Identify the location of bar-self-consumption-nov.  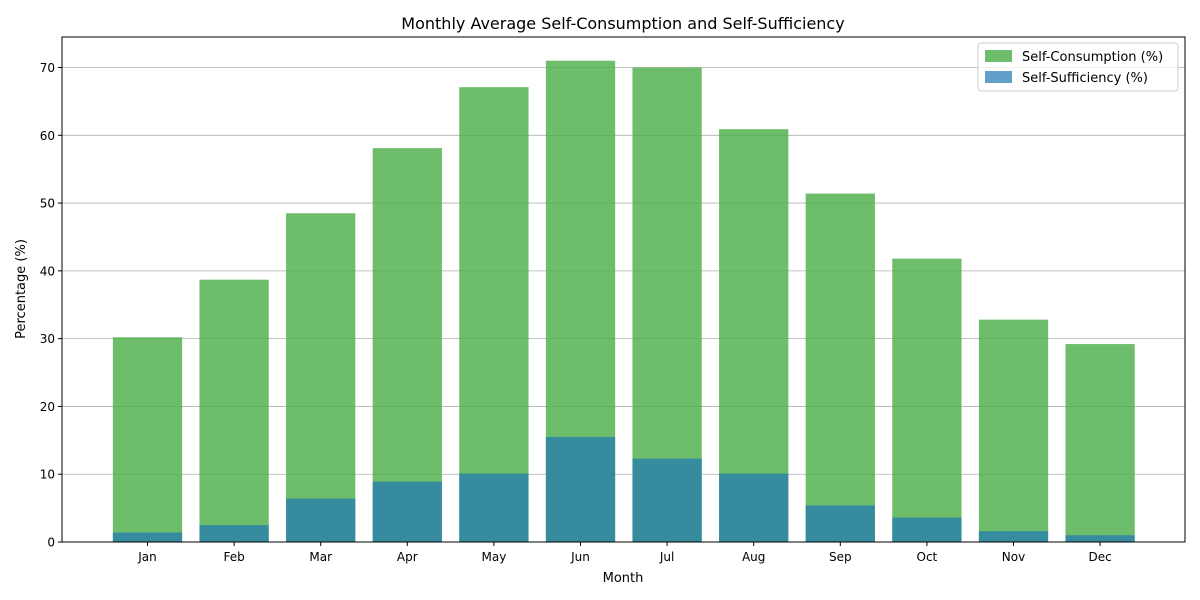
(1013, 430).